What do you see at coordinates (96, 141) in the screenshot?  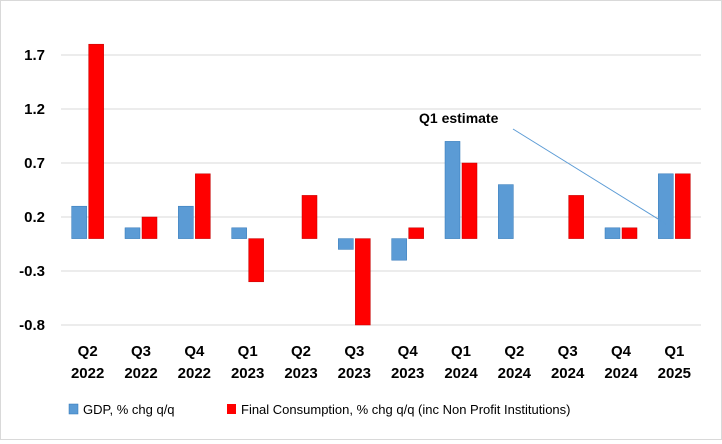 I see `bar-final-consumption-q2-2022` at bounding box center [96, 141].